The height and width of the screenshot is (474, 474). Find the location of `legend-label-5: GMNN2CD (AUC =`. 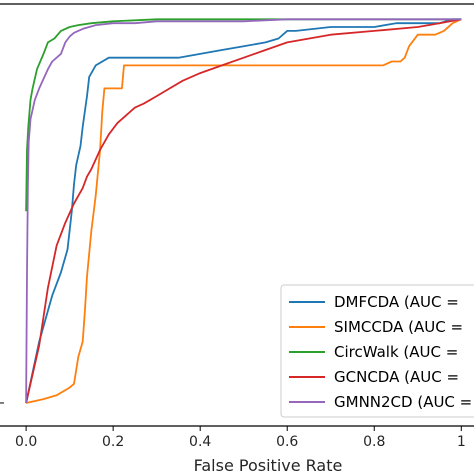

legend-label-5: GMNN2CD (AUC = is located at coordinates (403, 402).